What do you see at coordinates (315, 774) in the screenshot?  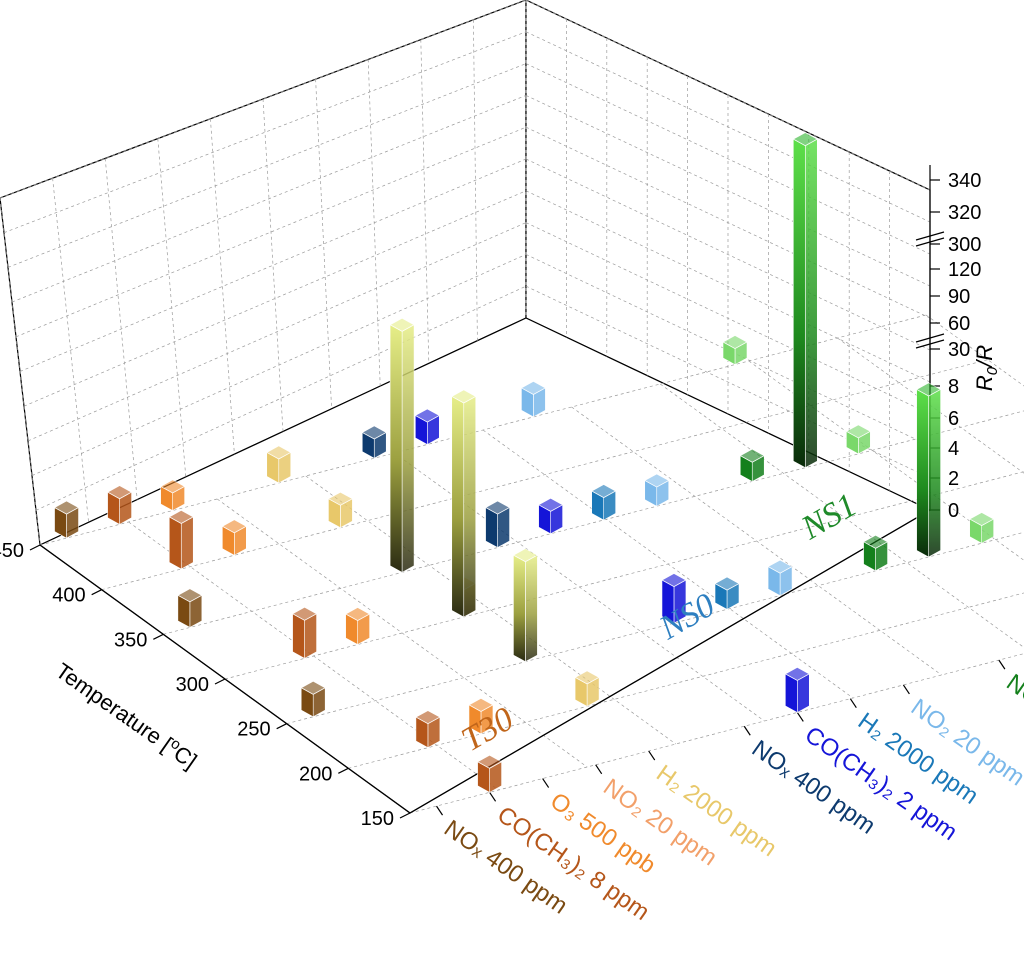 I see `x-tick-label: 200` at bounding box center [315, 774].